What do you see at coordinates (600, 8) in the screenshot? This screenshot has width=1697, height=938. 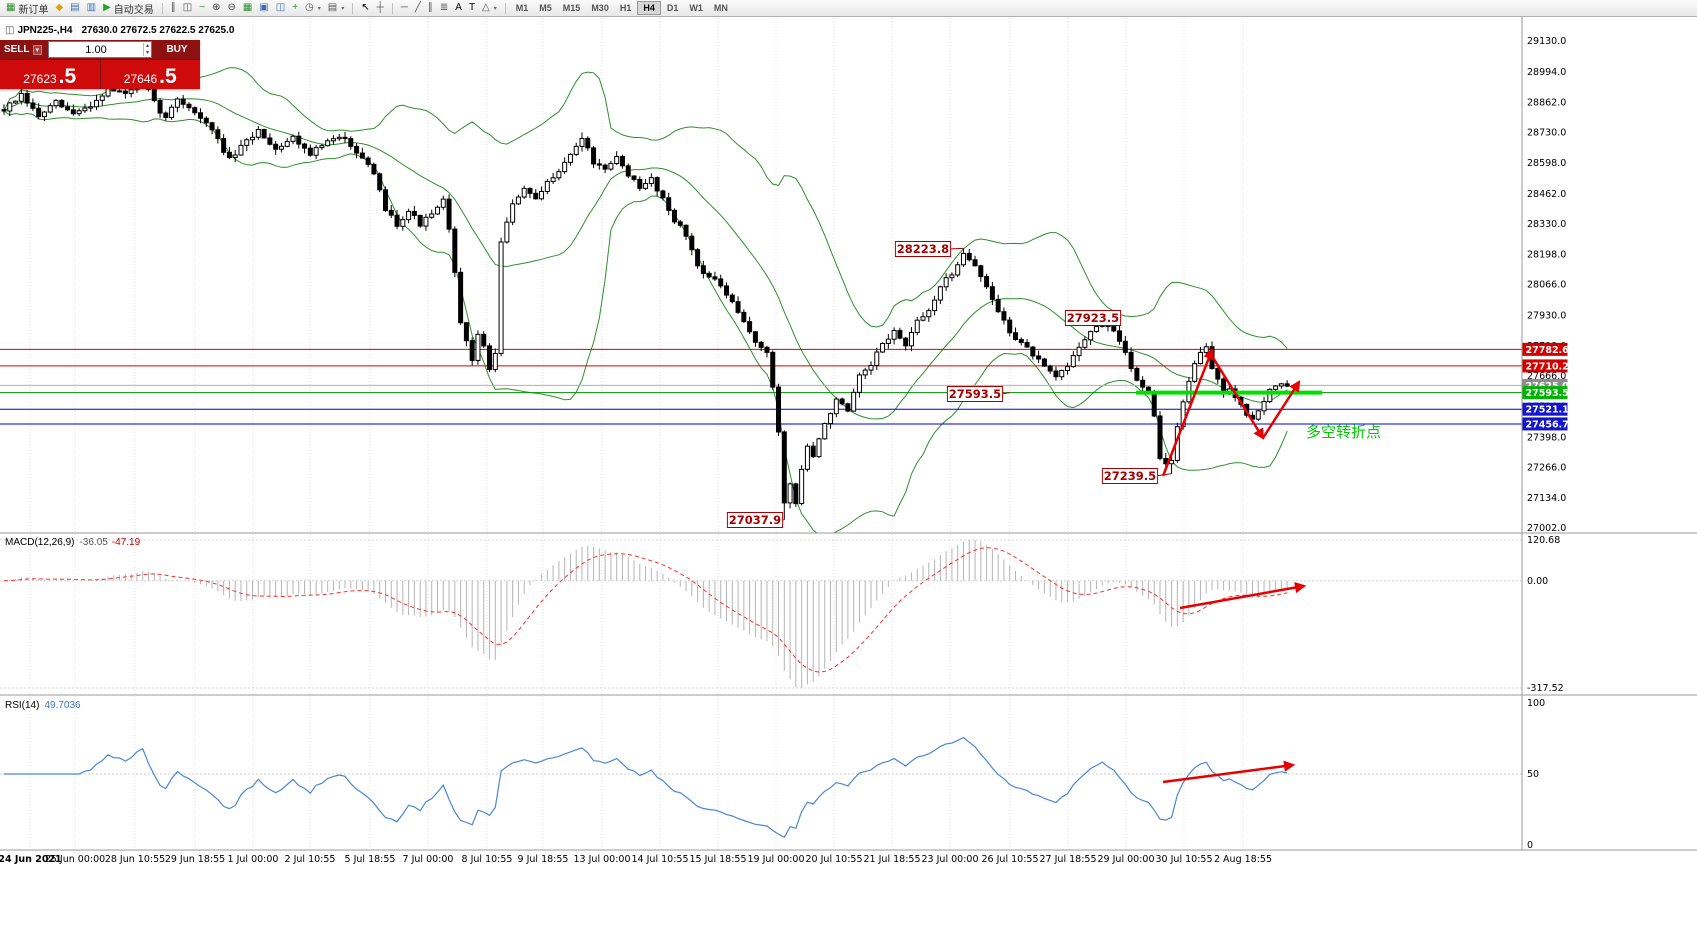 I see `timeframe-m30: M30` at bounding box center [600, 8].